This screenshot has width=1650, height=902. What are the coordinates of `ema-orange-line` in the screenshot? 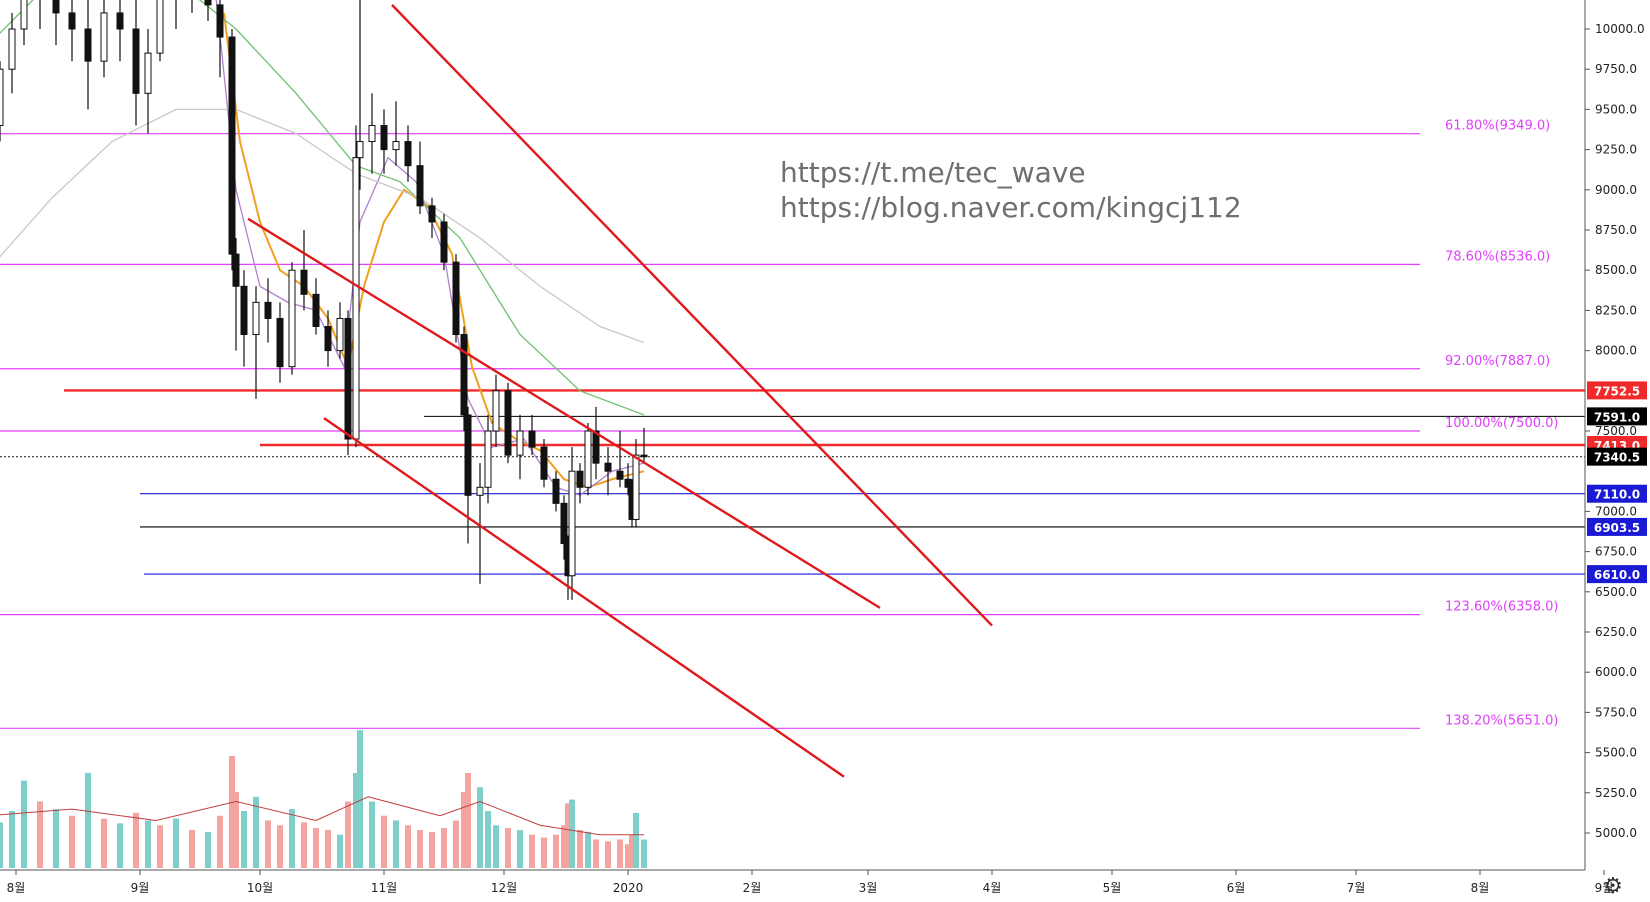 It's located at (434, 250).